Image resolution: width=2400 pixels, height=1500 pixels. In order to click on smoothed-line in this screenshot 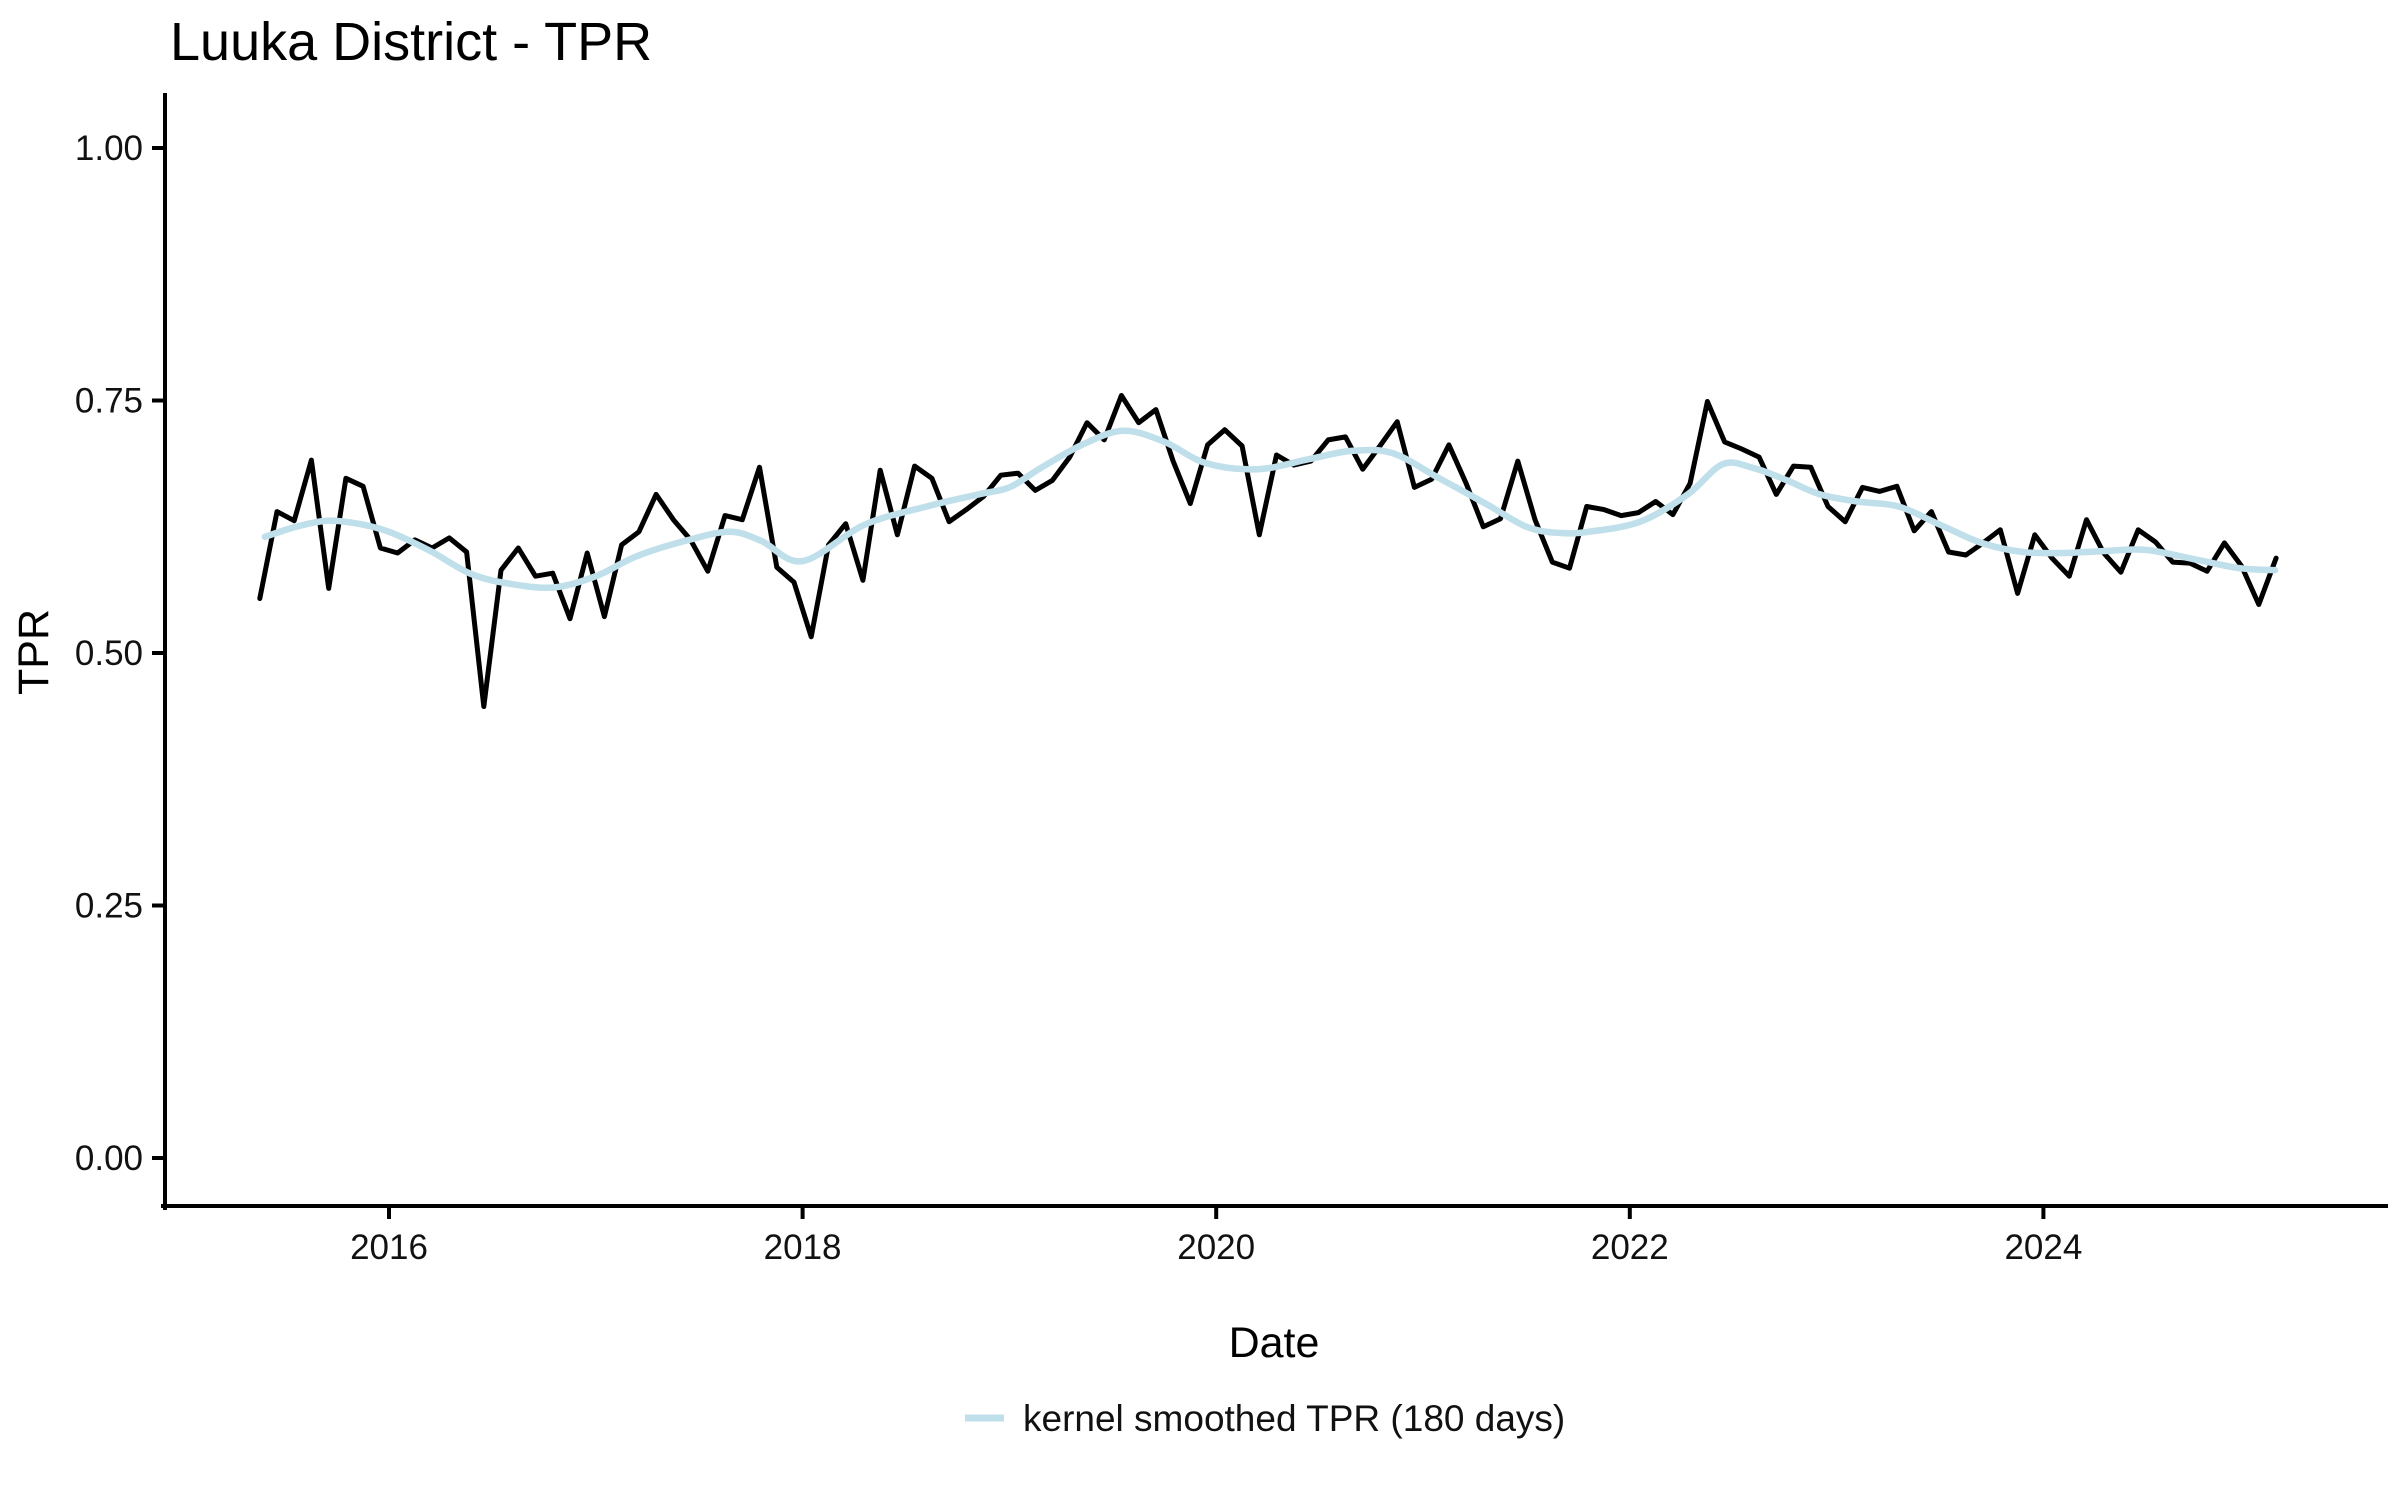, I will do `click(1270, 509)`.